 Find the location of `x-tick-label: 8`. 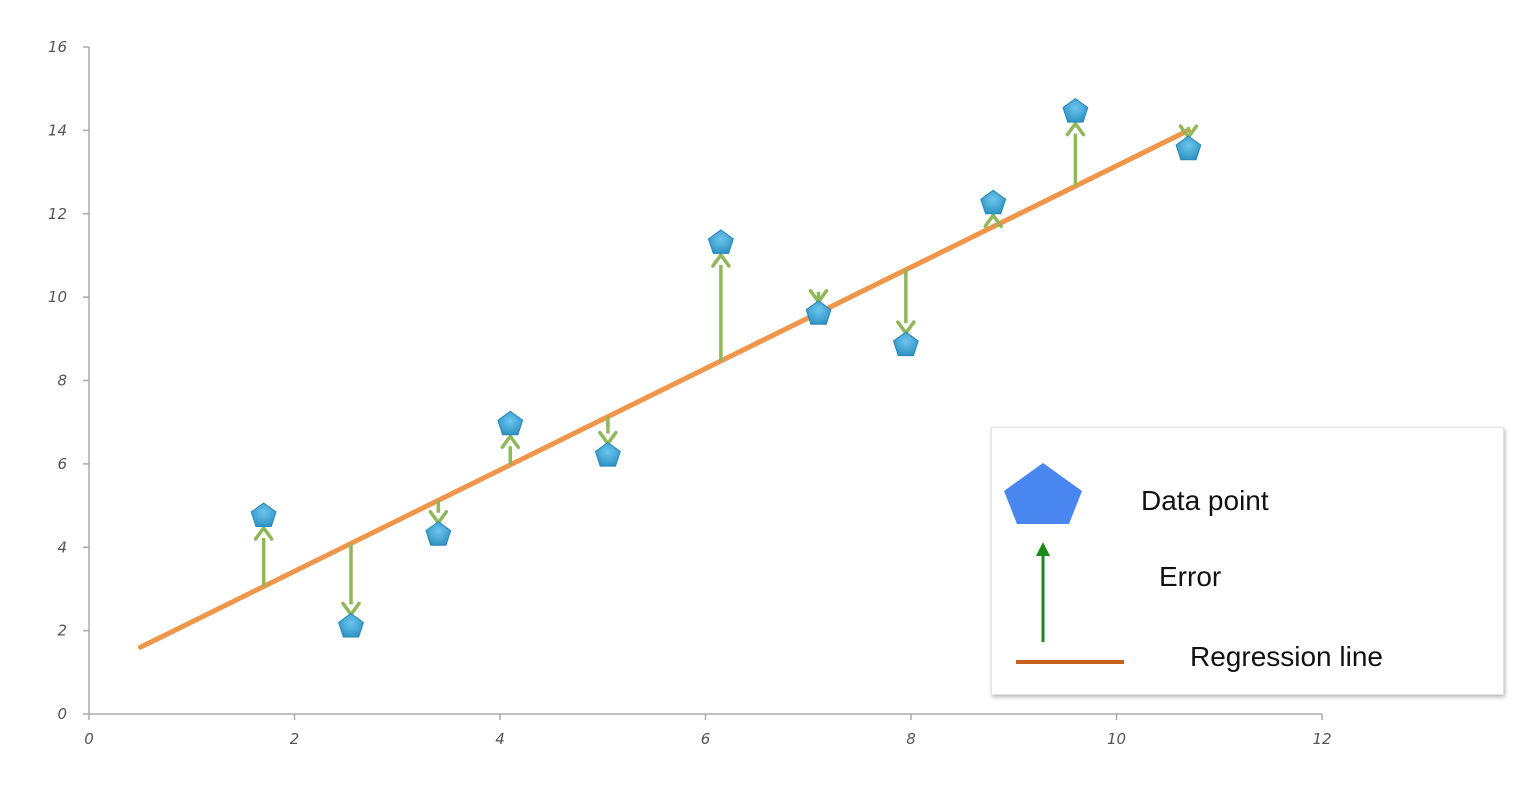

x-tick-label: 8 is located at coordinates (911, 739).